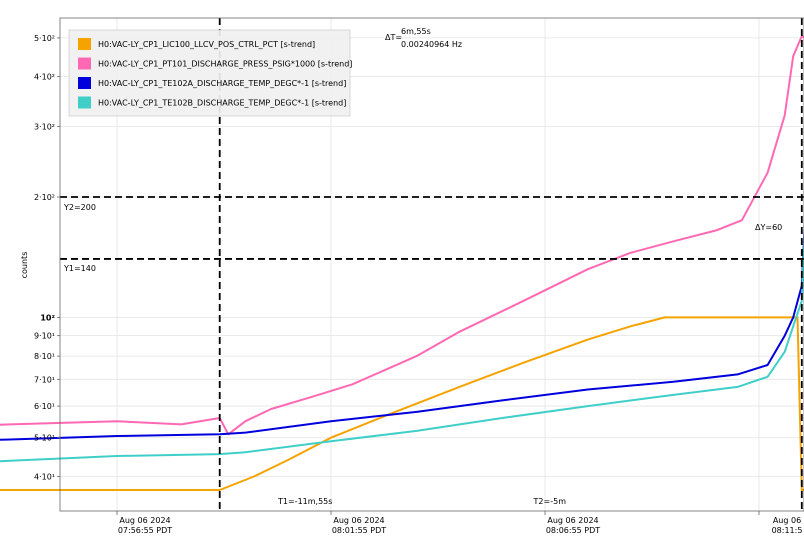 This screenshot has height=551, width=804. What do you see at coordinates (44, 438) in the screenshot?
I see `y-tick-label: 5·10¹` at bounding box center [44, 438].